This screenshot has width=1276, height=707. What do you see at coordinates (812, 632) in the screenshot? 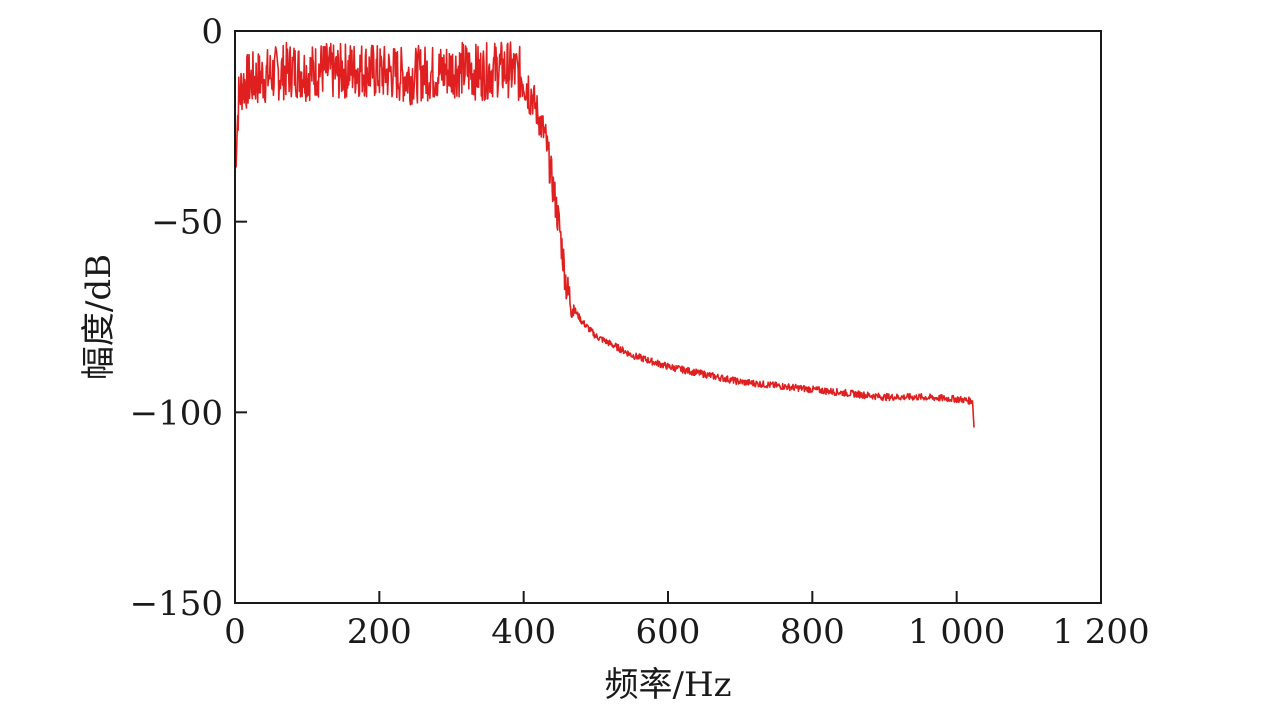
I see `x-tick-label-4: 800` at bounding box center [812, 632].